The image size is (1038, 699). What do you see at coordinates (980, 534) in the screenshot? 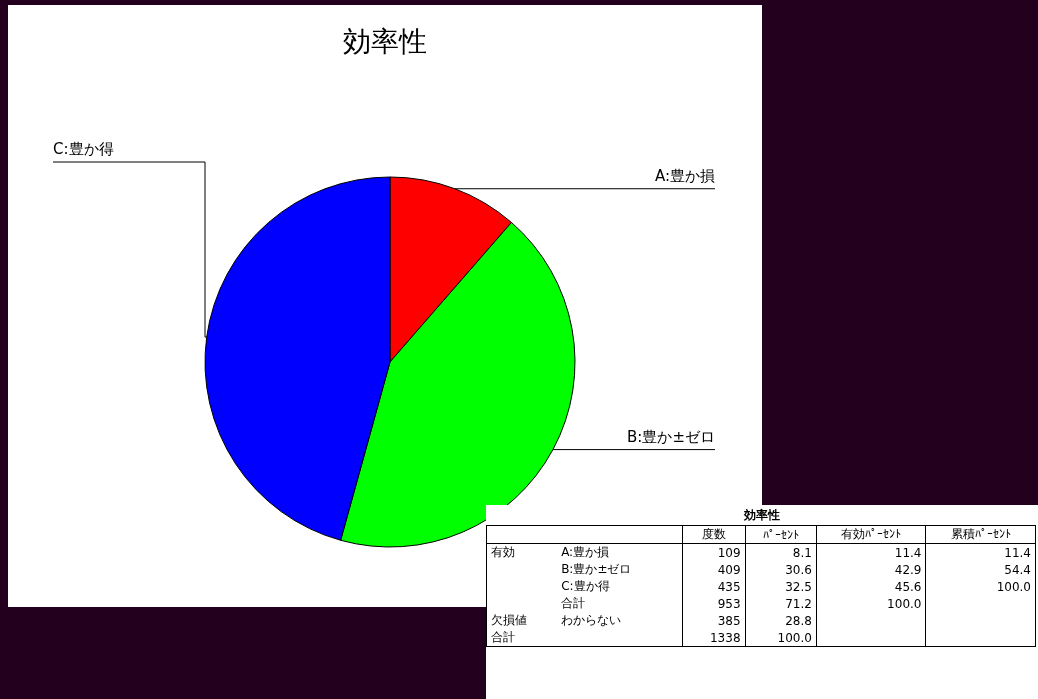
I see `category-label: 累積ﾊﾟｰｾﾝﾄ` at bounding box center [980, 534].